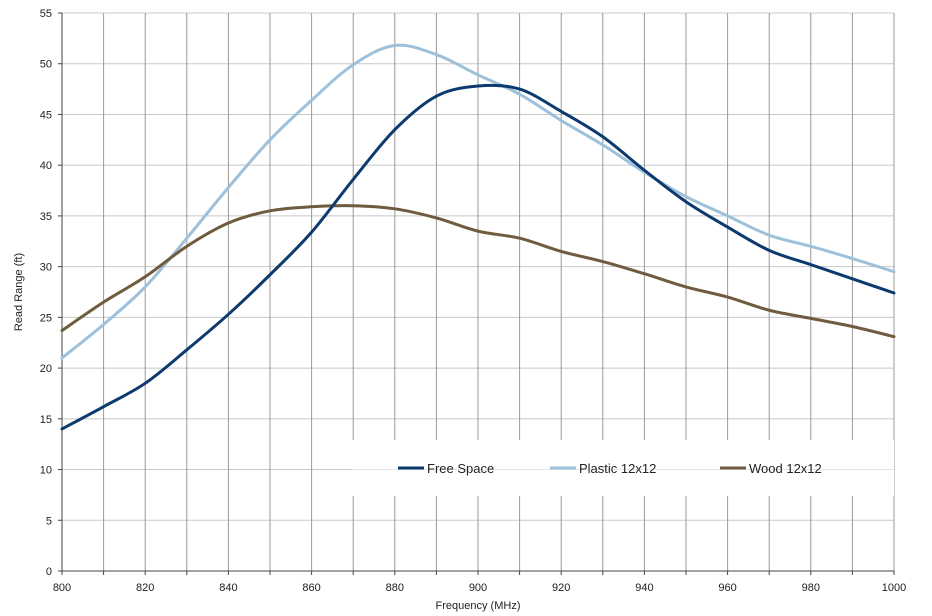 Image resolution: width=932 pixels, height=616 pixels. What do you see at coordinates (46, 65) in the screenshot?
I see `y-tick-label-10: 50` at bounding box center [46, 65].